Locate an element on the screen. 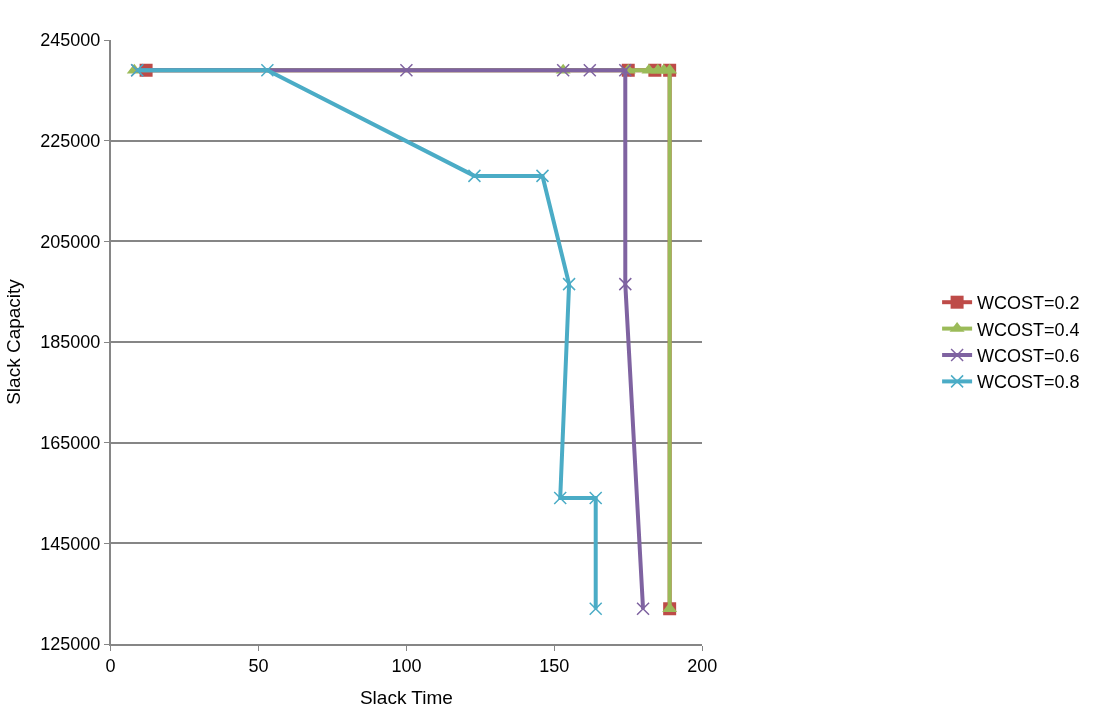 Image resolution: width=1097 pixels, height=717 pixels. x-tick-label: 0 is located at coordinates (110, 666).